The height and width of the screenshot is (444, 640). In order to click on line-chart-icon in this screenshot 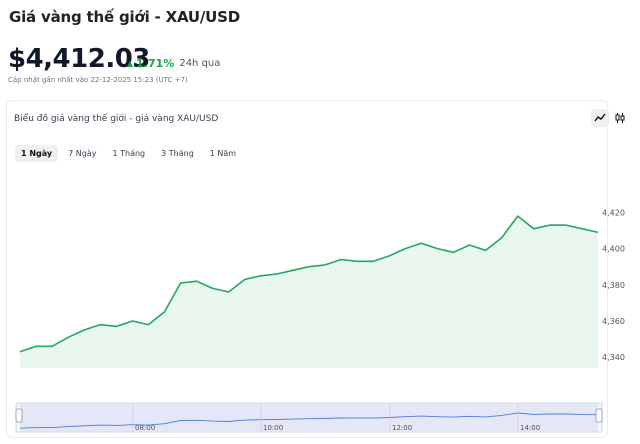, I will do `click(600, 117)`.